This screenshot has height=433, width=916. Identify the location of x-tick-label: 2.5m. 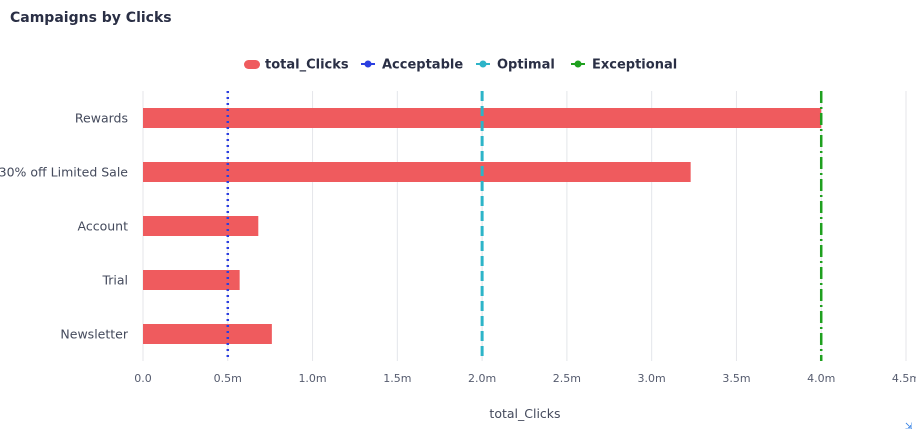
(567, 378).